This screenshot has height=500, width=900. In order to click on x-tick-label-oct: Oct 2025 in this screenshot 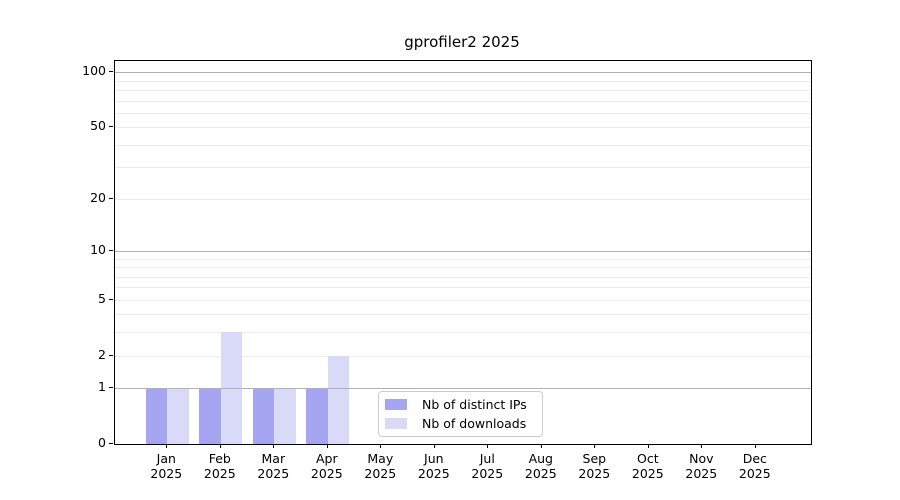, I will do `click(648, 466)`.